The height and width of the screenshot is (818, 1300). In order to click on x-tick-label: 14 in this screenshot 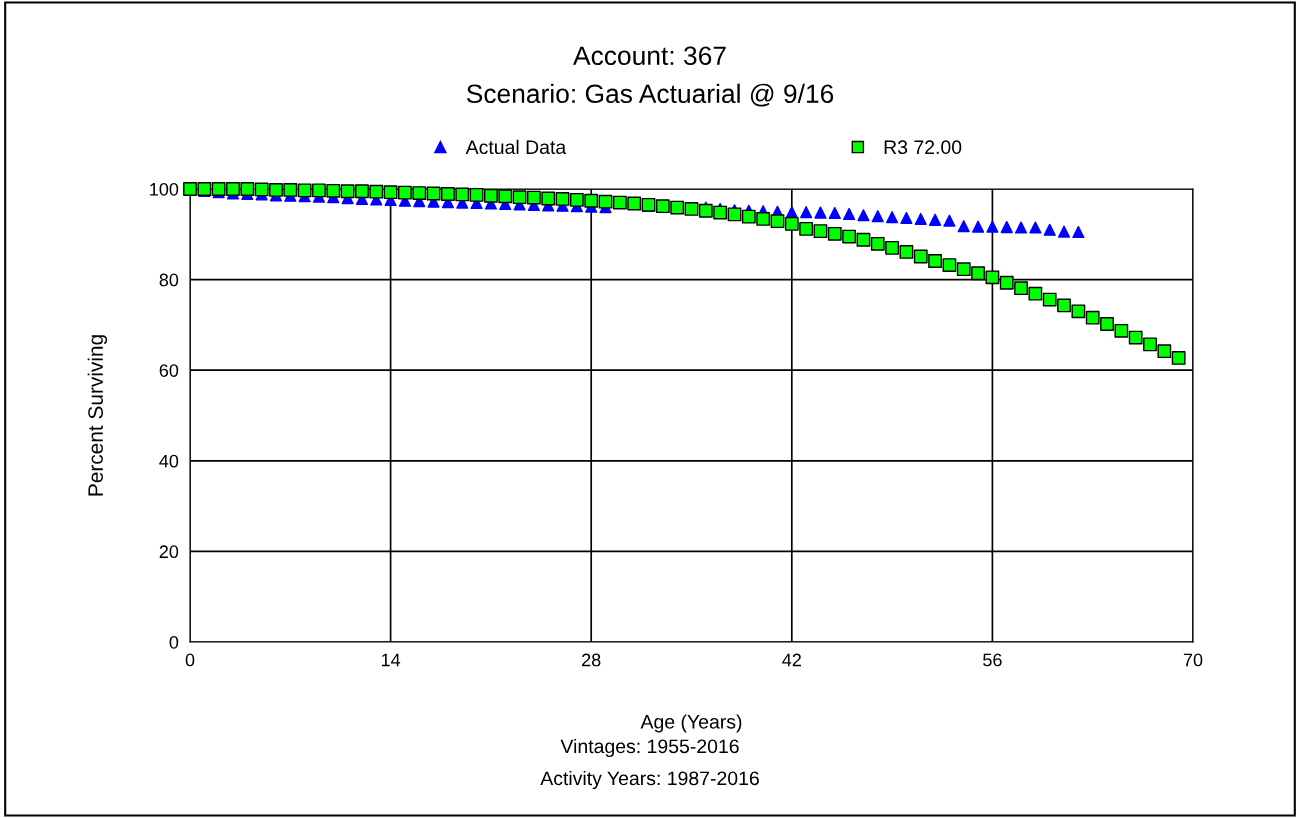, I will do `click(391, 660)`.